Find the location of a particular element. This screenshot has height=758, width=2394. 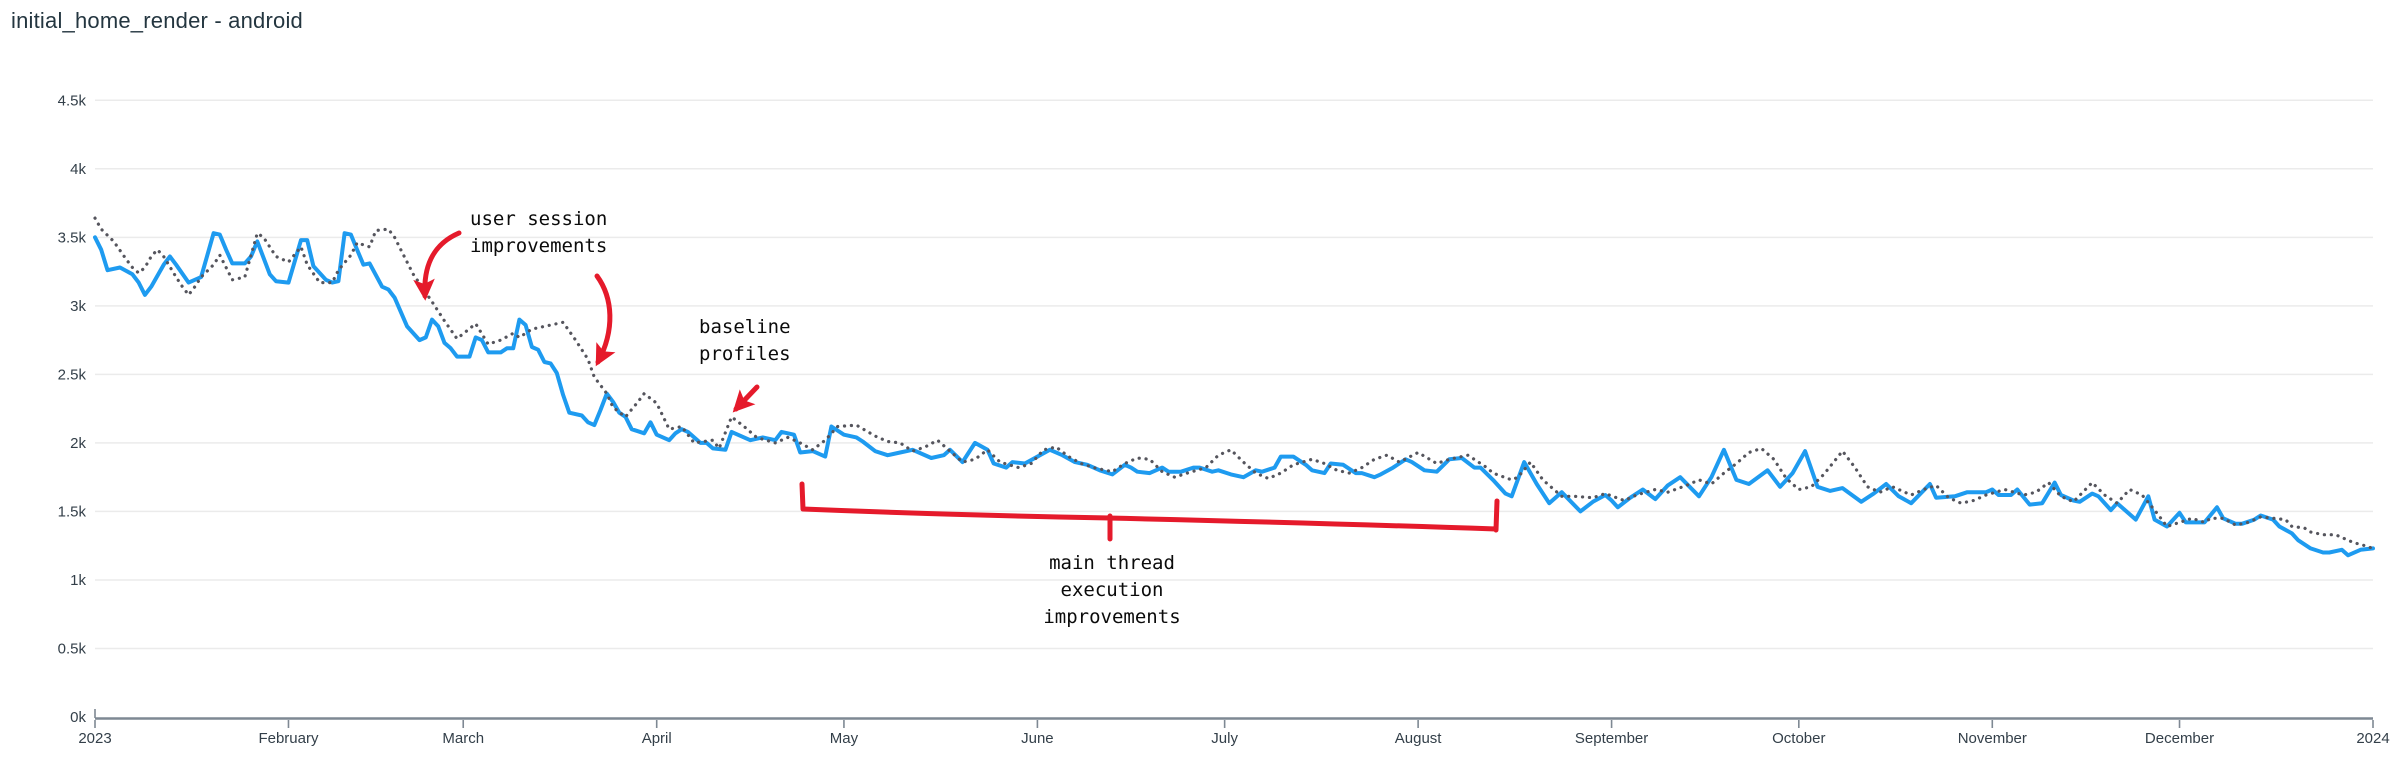

x-axis-tick-label: June is located at coordinates (1037, 738).